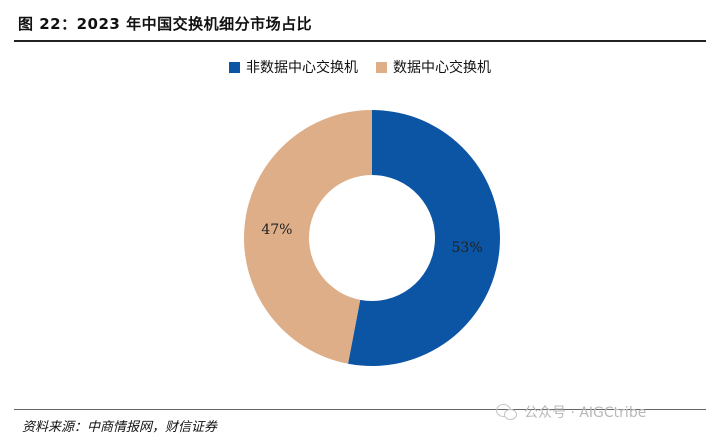 The width and height of the screenshot is (720, 442). I want to click on legend-item-non-datacenter: 非数据中心交换机, so click(293, 67).